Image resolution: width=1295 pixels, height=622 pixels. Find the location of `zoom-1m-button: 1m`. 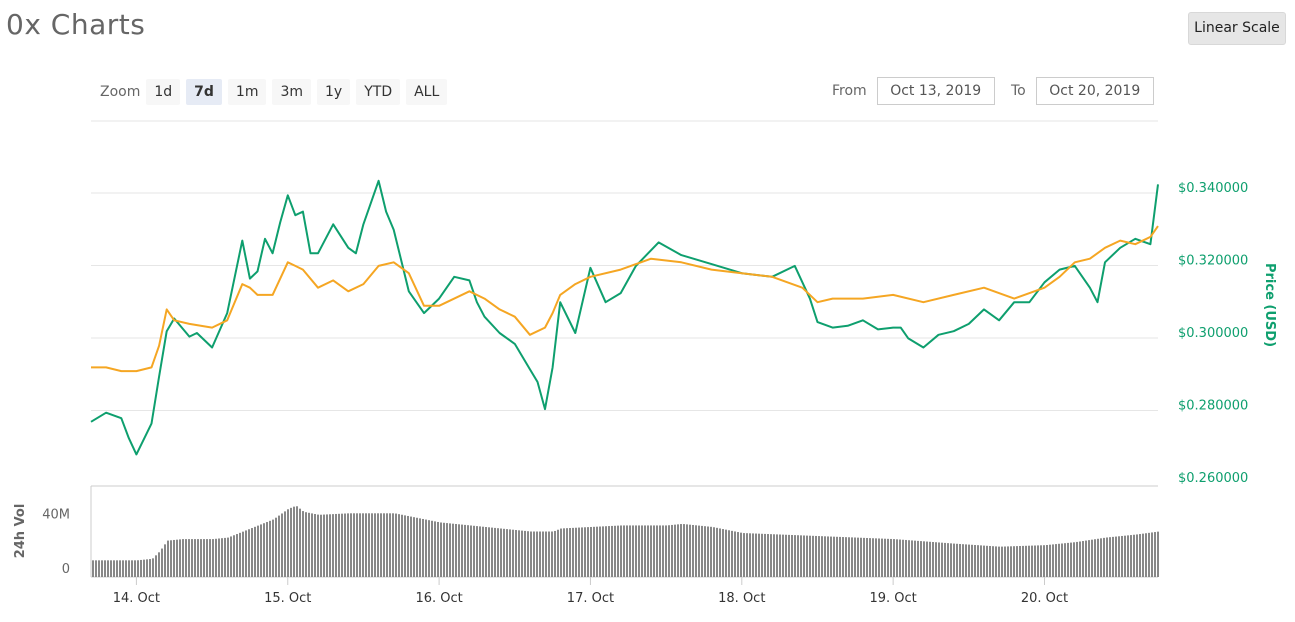

zoom-1m-button: 1m is located at coordinates (247, 91).